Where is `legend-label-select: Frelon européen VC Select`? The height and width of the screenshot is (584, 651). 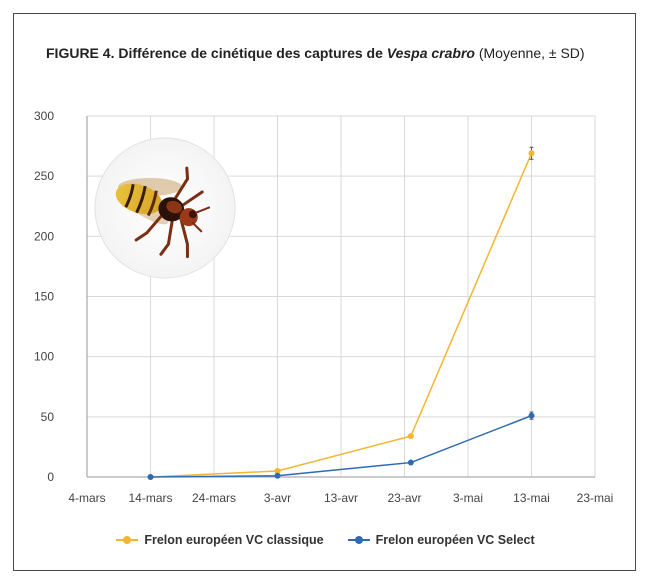
legend-label-select: Frelon européen VC Select is located at coordinates (455, 540).